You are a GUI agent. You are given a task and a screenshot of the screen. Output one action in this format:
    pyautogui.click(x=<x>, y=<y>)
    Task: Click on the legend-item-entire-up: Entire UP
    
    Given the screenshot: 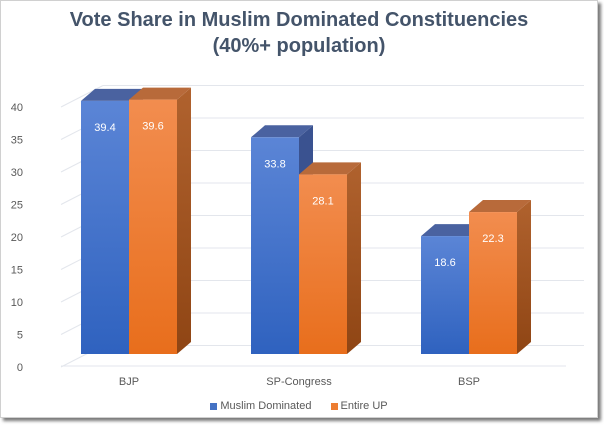 What is the action you would take?
    pyautogui.click(x=359, y=406)
    